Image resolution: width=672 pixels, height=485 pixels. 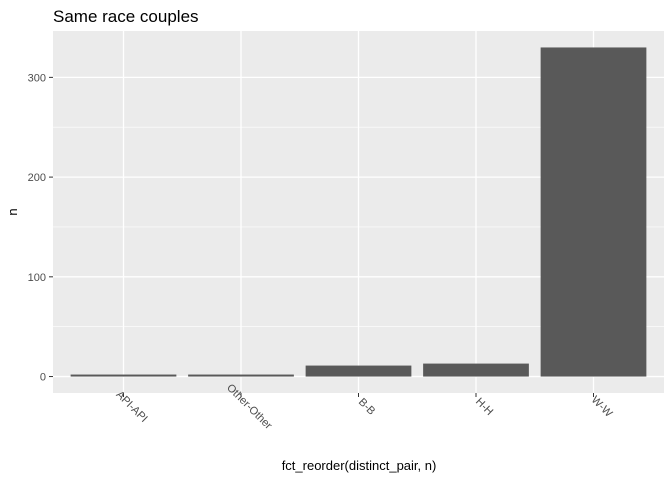 What do you see at coordinates (37, 178) in the screenshot?
I see `y-tick-label: 200` at bounding box center [37, 178].